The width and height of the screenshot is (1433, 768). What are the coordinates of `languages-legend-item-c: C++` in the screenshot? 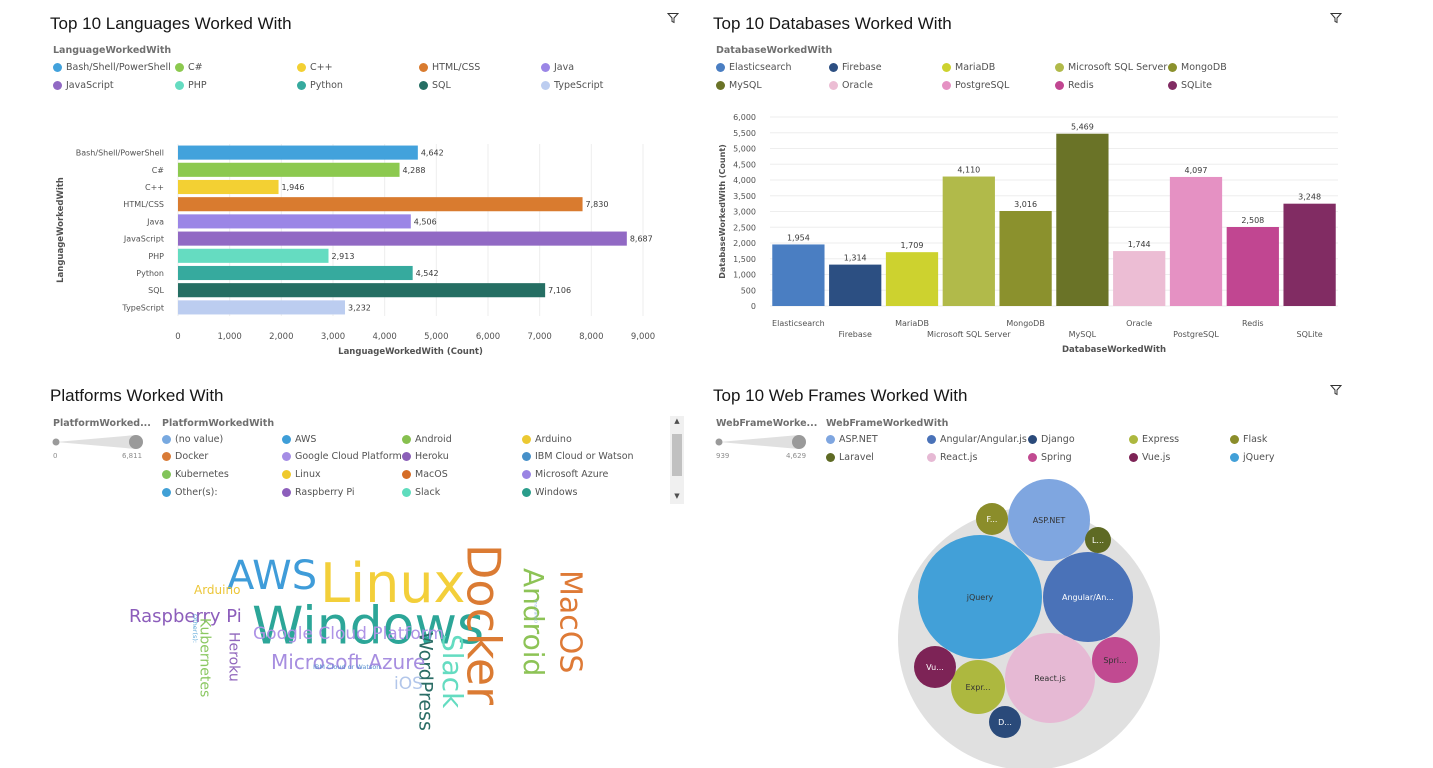 It's located at (315, 67).